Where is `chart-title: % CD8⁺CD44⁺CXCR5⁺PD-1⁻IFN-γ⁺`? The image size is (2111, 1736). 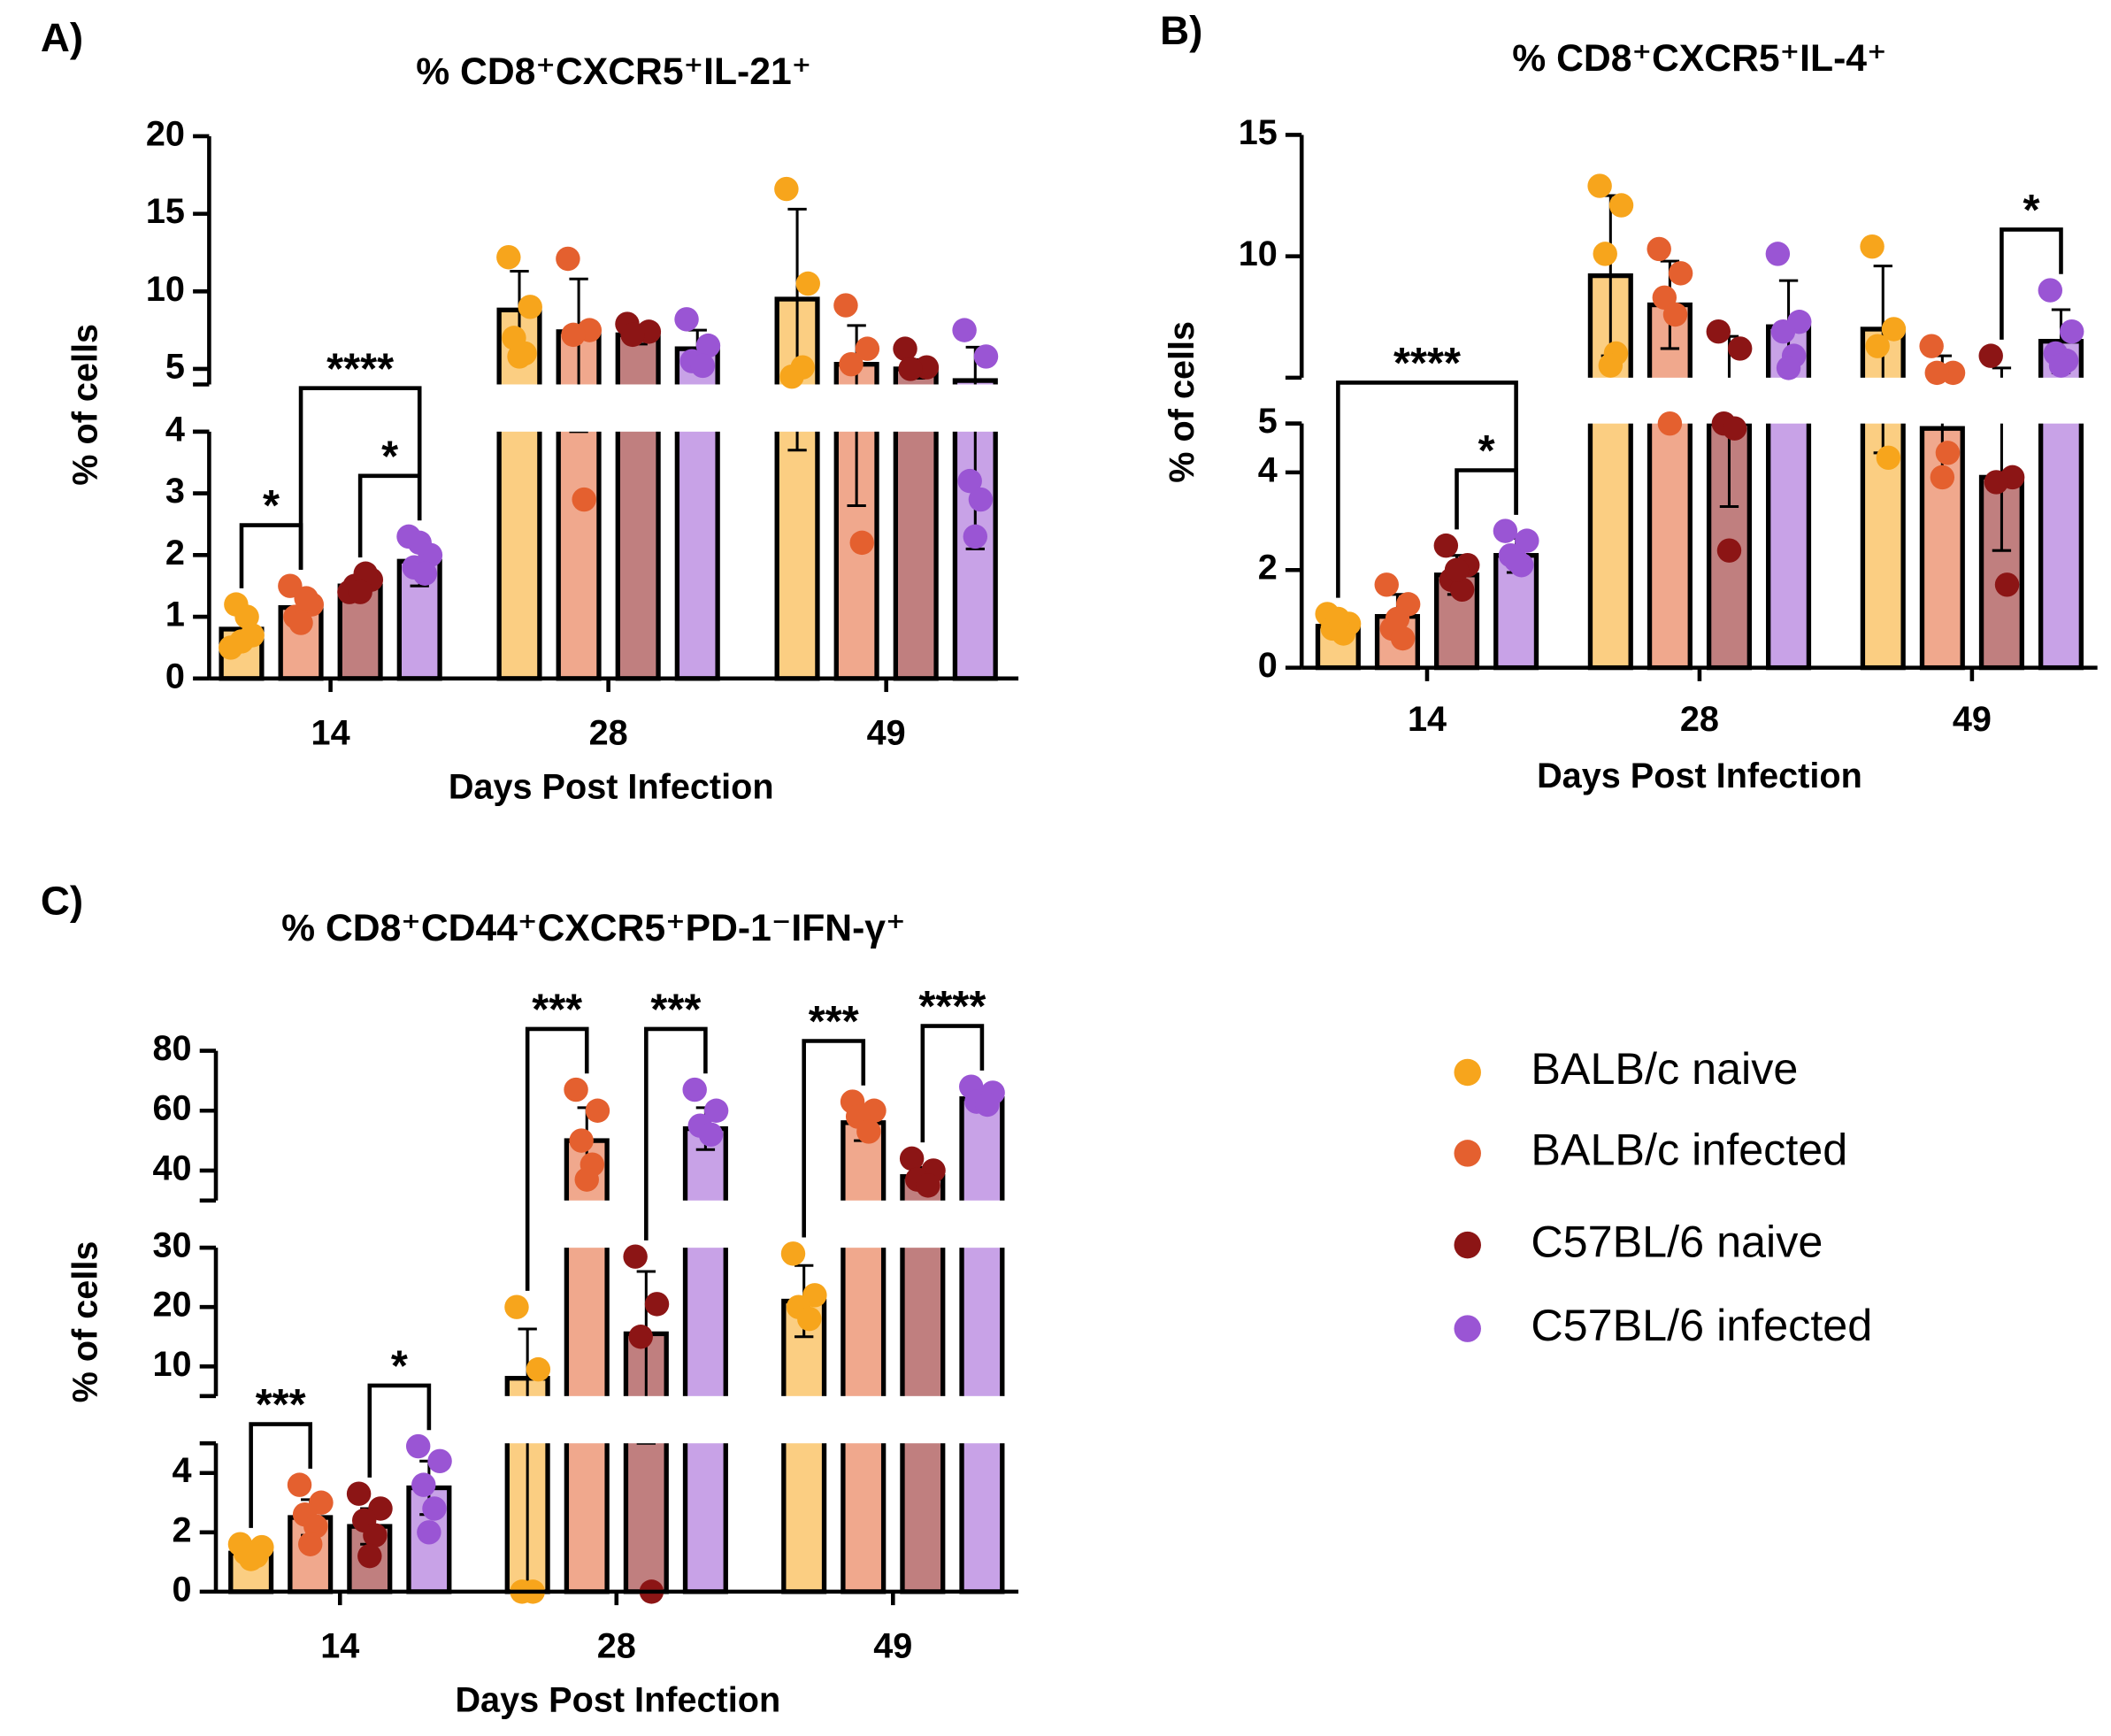
chart-title: % CD8⁺CD44⁺CXCR5⁺PD-1⁻IFN-γ⁺ is located at coordinates (593, 928).